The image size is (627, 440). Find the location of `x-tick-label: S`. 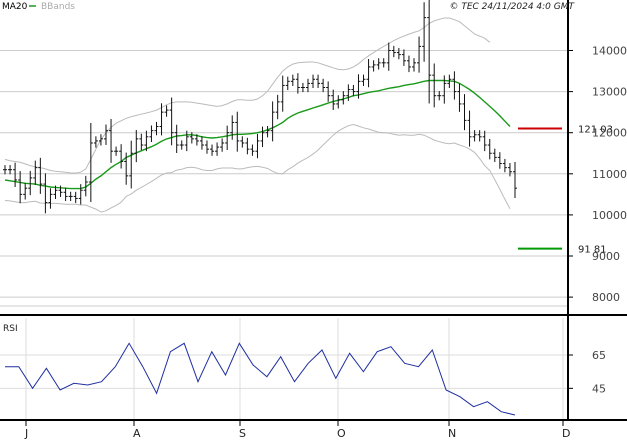

x-tick-label: S is located at coordinates (242, 433).